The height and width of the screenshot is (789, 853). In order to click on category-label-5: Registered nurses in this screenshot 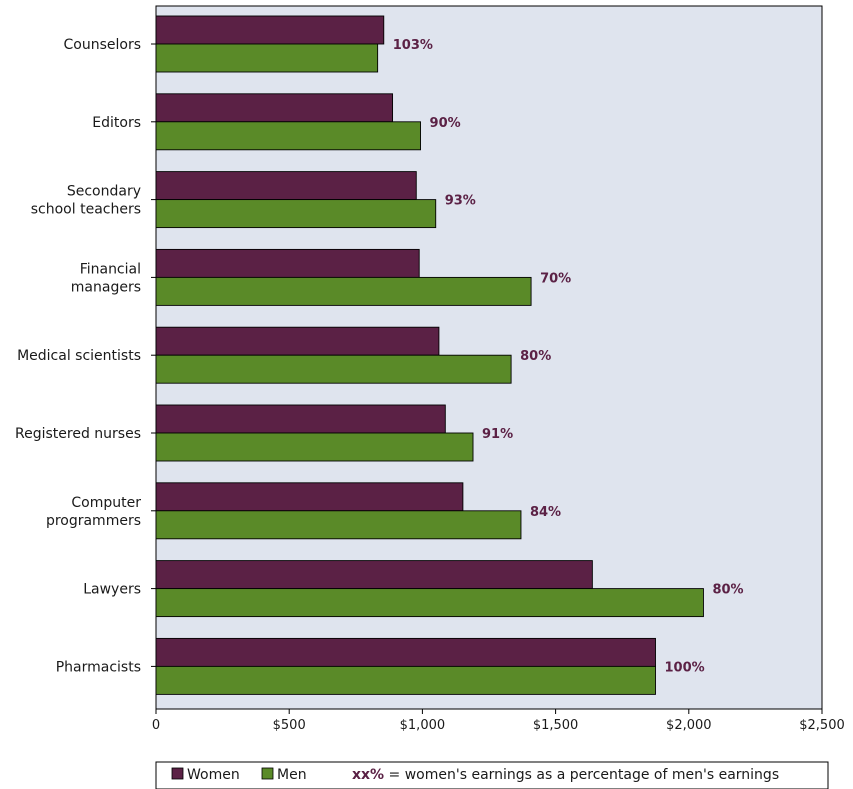, I will do `click(78, 434)`.